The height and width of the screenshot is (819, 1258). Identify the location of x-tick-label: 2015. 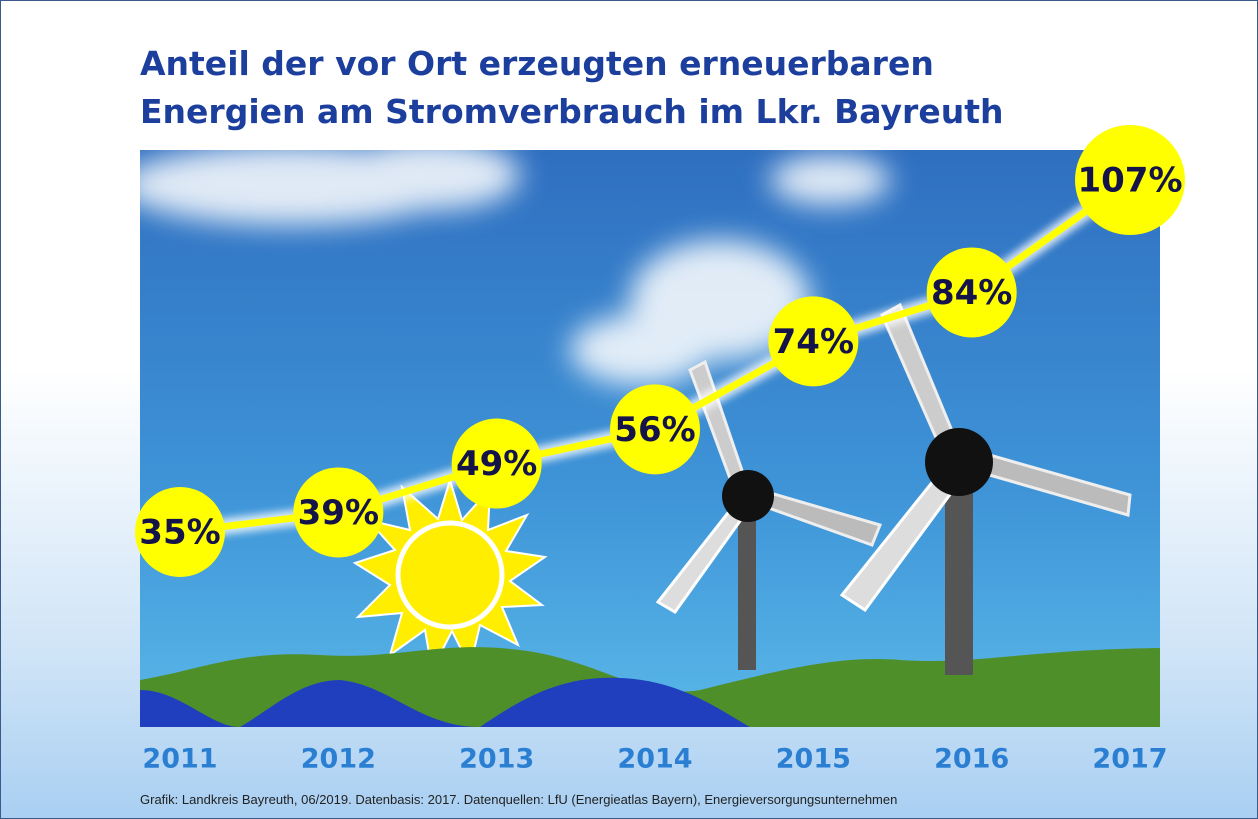
(813, 759).